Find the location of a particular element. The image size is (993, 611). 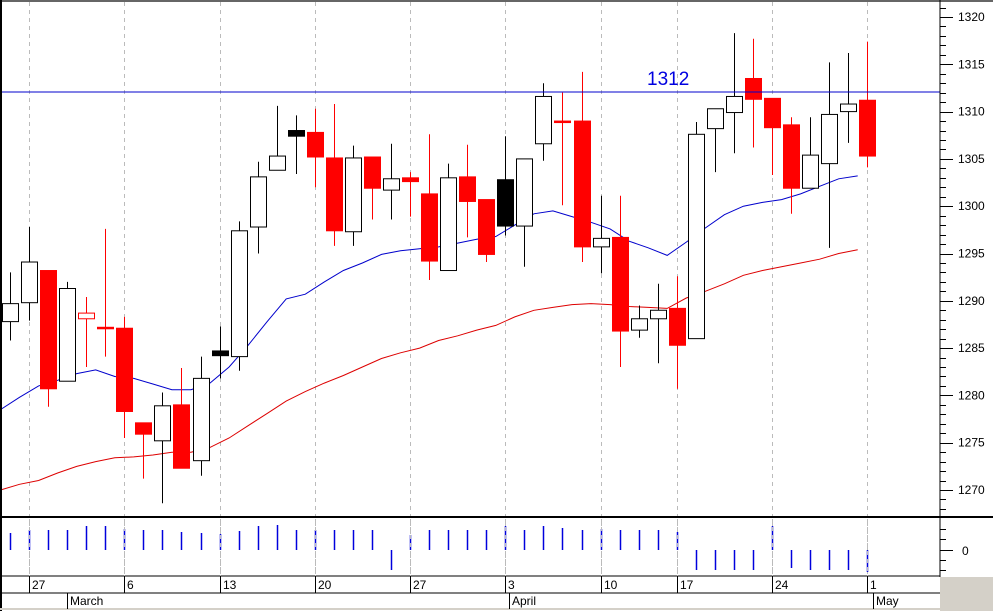

date-label: 20 is located at coordinates (325, 585).